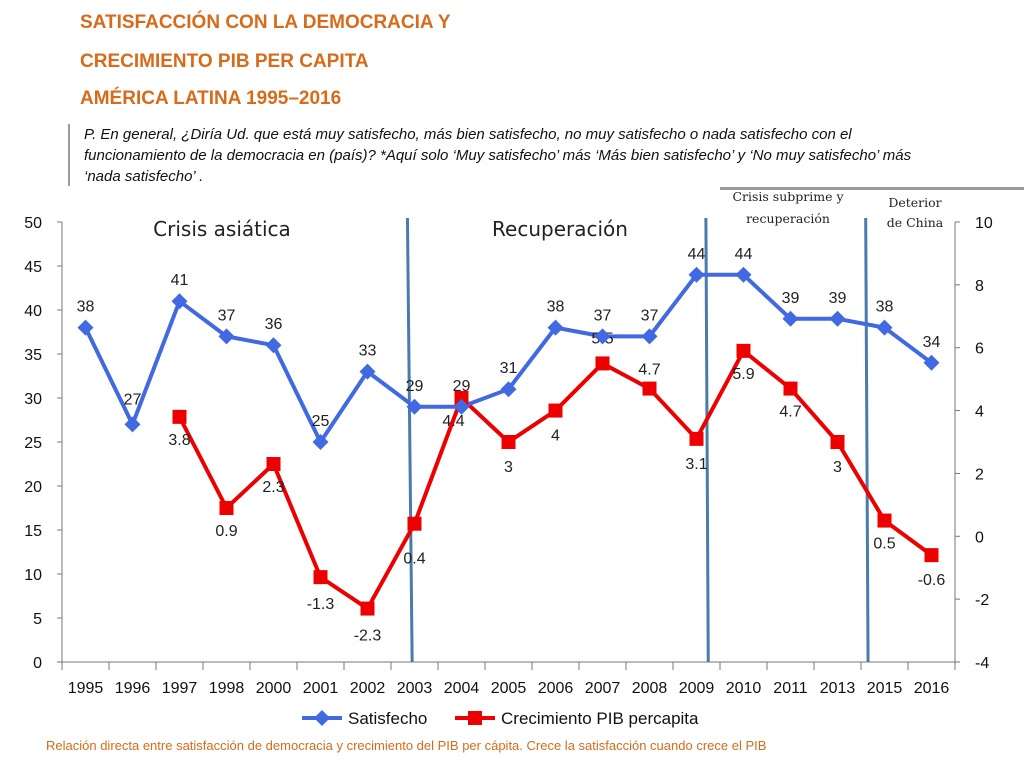  What do you see at coordinates (265, 22) in the screenshot?
I see `title-line-1: SATISFACCIÓN CON LA DEMOCRACIA Y` at bounding box center [265, 22].